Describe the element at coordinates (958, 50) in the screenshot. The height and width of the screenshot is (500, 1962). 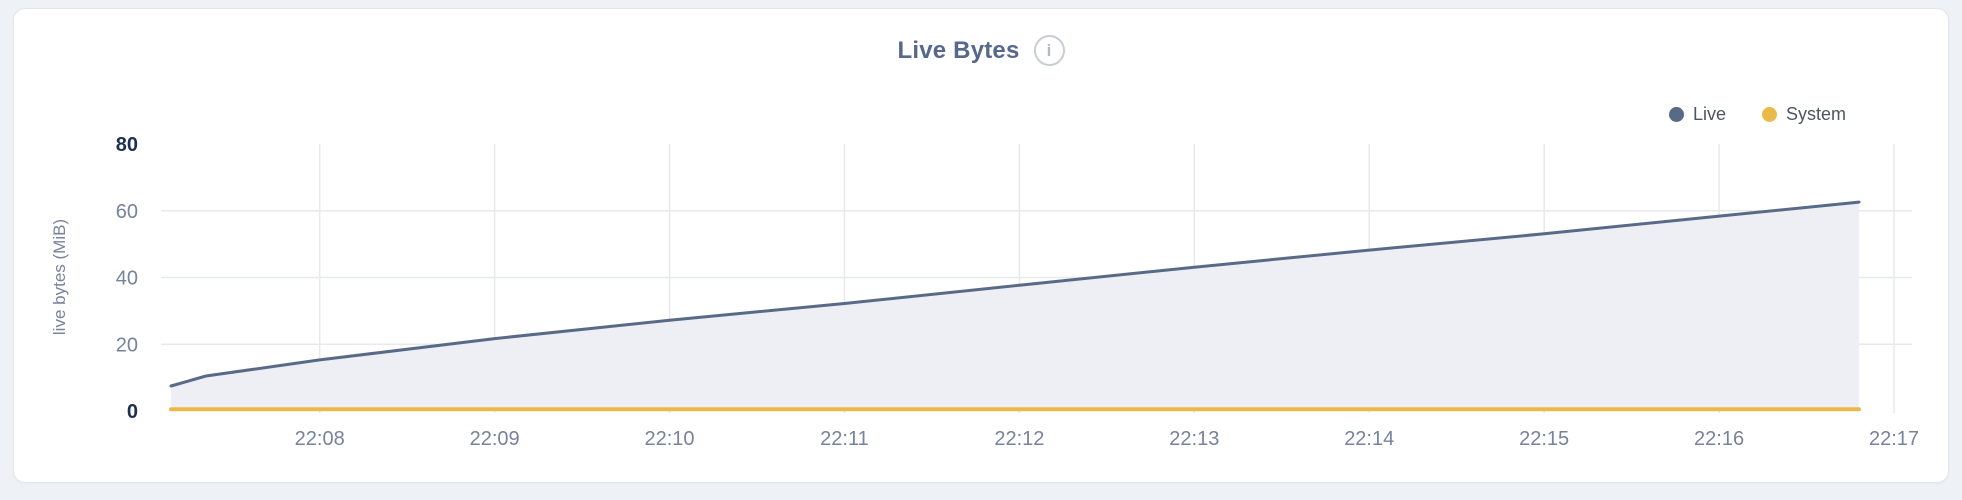
I see `chart-title: Live Bytes` at that location.